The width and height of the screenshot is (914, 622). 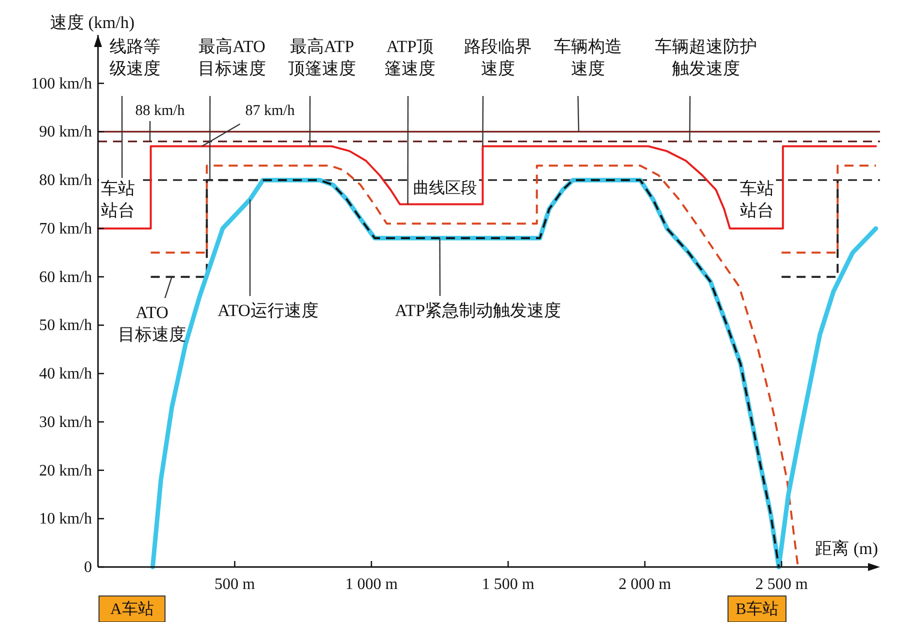 I want to click on annotation: 车辆构造速度, so click(x=588, y=57).